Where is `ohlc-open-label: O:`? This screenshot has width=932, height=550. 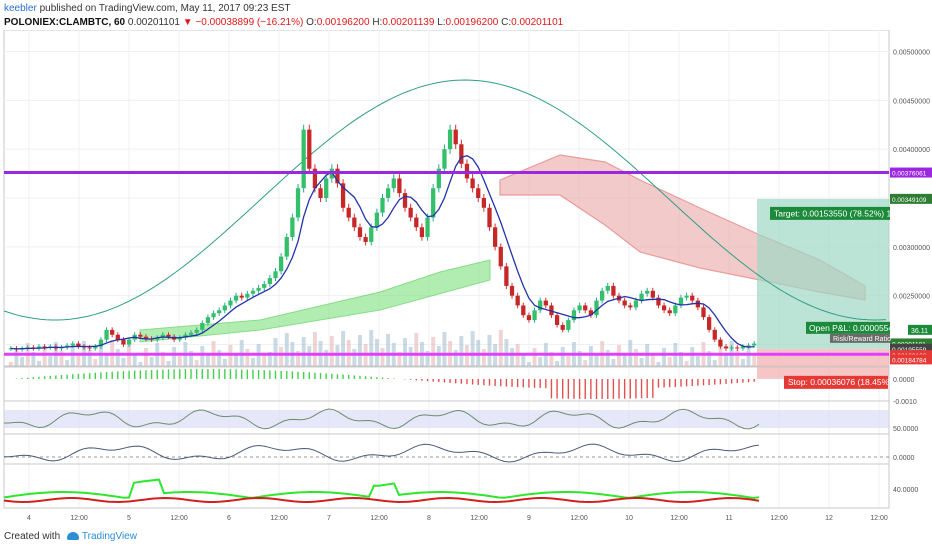 ohlc-open-label: O: is located at coordinates (311, 22).